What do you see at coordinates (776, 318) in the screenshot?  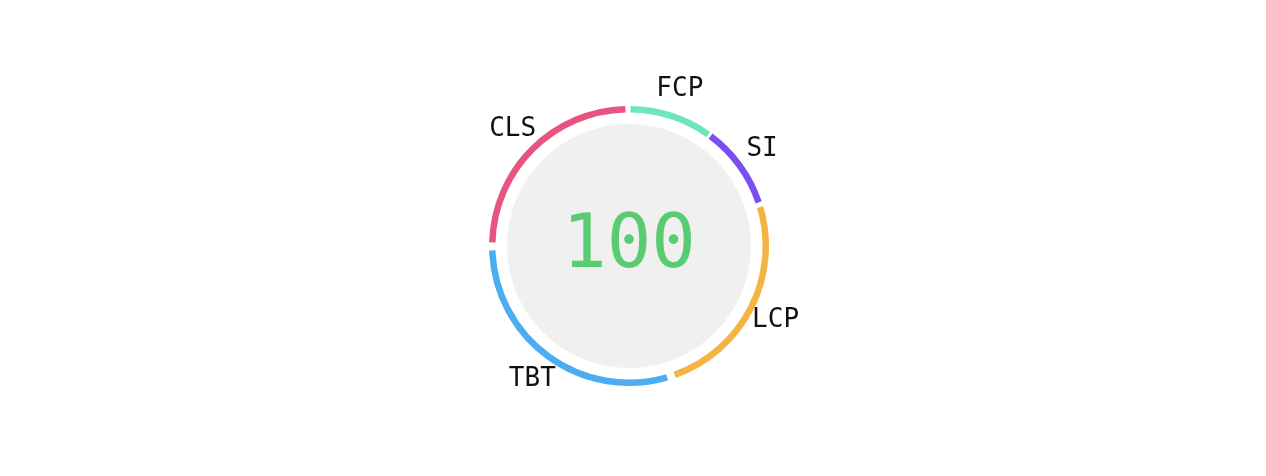 I see `slice-label: LCP` at bounding box center [776, 318].